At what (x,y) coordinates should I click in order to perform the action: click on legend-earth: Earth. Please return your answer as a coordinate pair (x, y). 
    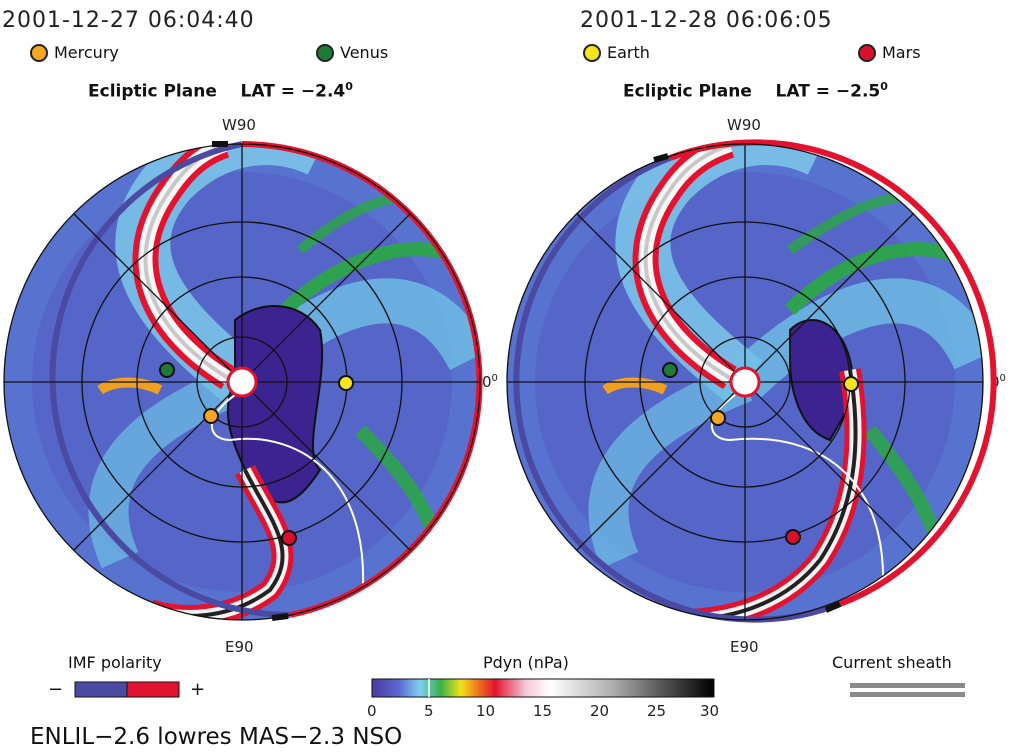
    Looking at the image, I should click on (616, 52).